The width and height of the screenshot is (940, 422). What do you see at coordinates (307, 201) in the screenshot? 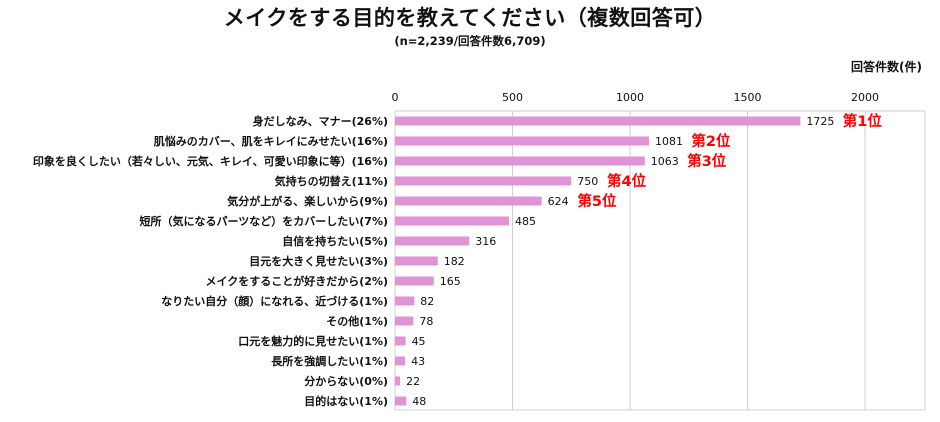
I see `category-label: 気分が上がる、楽しいから(9%)` at bounding box center [307, 201].